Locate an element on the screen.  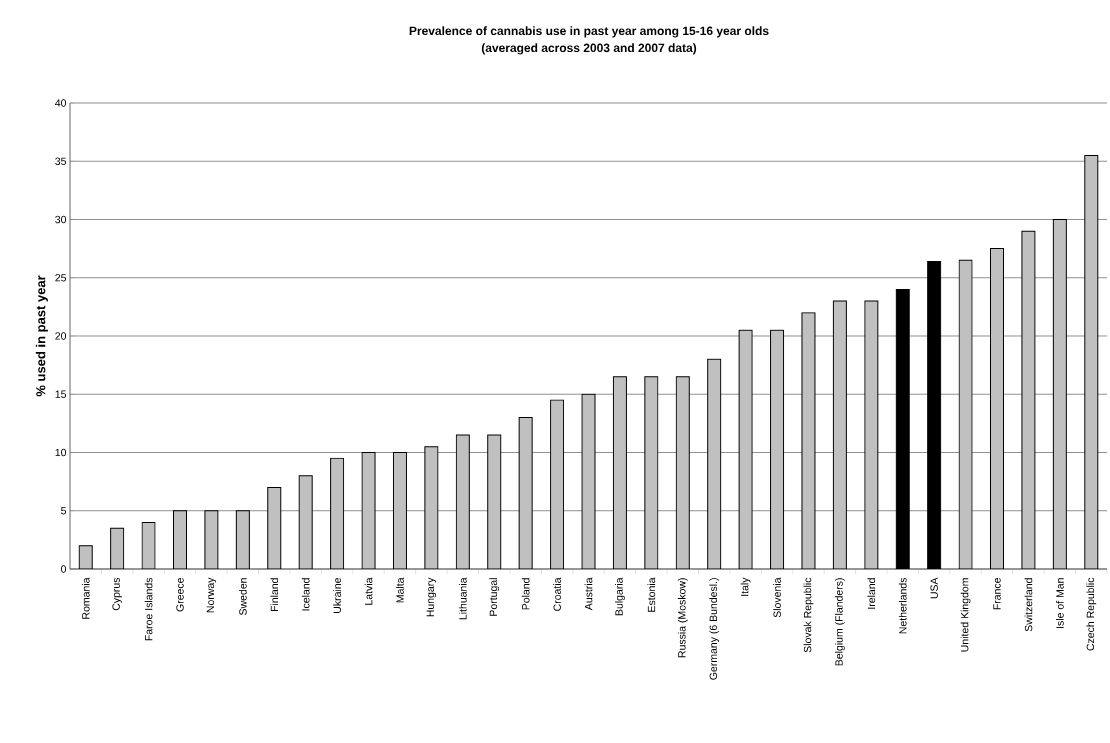
x-tick-label: Russia (Moskow) is located at coordinates (682, 618).